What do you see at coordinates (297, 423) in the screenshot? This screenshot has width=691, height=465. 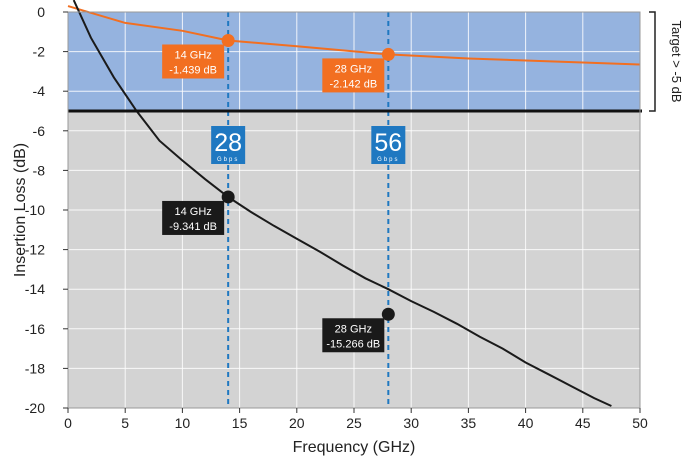 I see `x-tick-label: 20` at bounding box center [297, 423].